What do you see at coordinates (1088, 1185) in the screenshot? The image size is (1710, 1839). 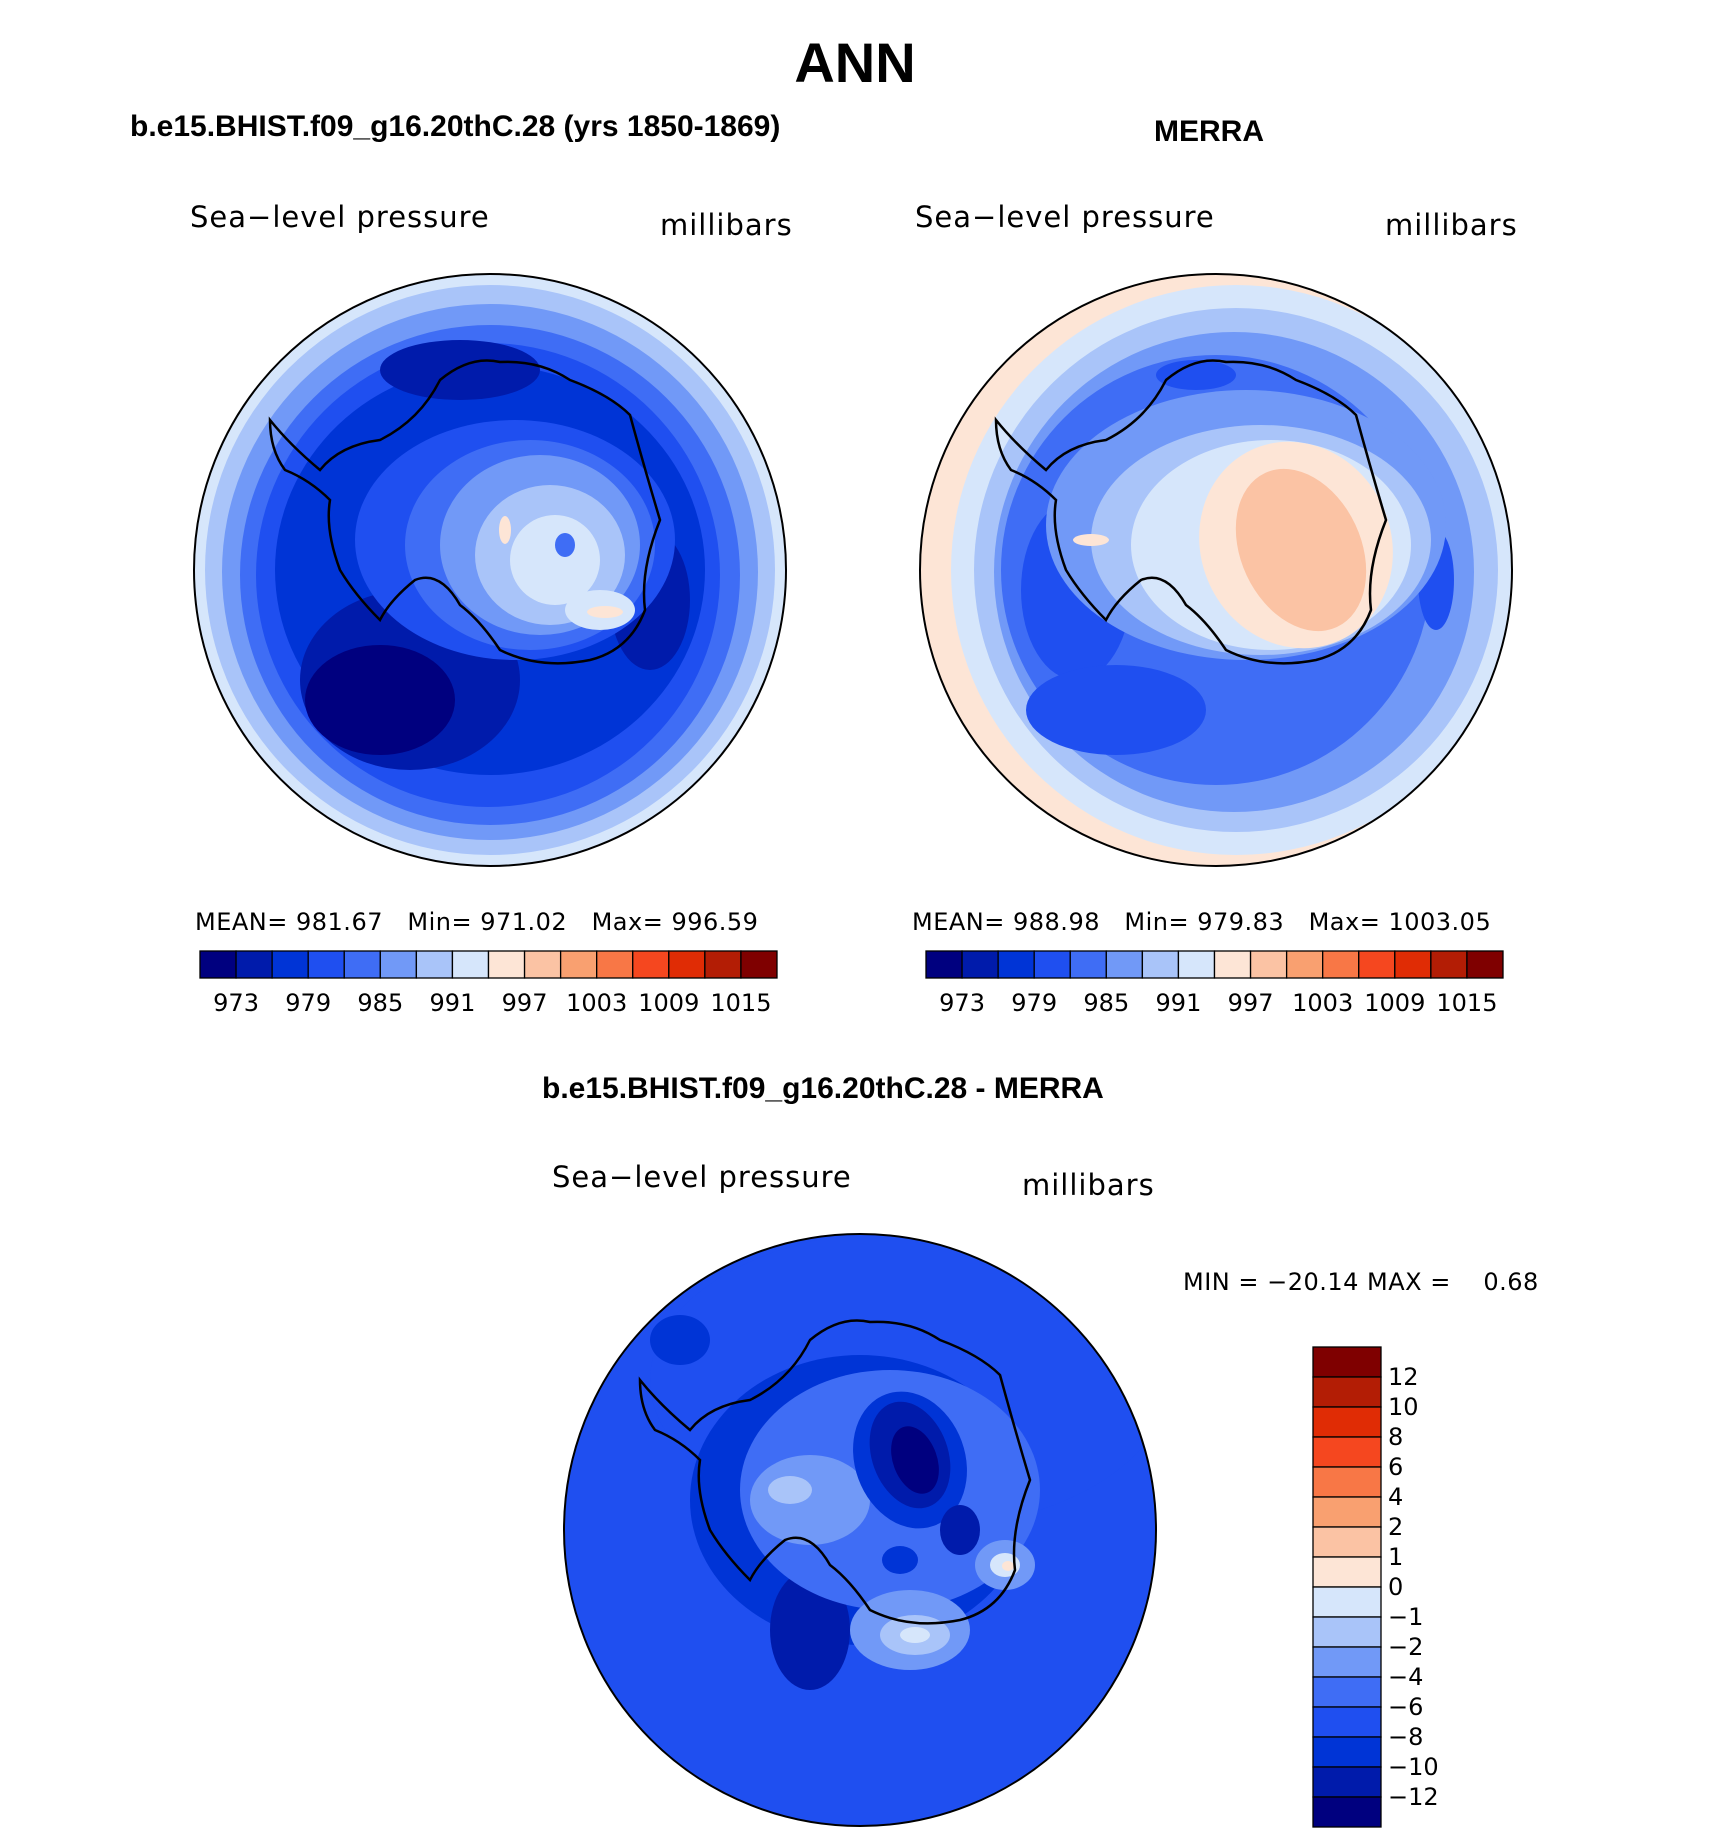 I see `panel3-units-label: millibars` at bounding box center [1088, 1185].